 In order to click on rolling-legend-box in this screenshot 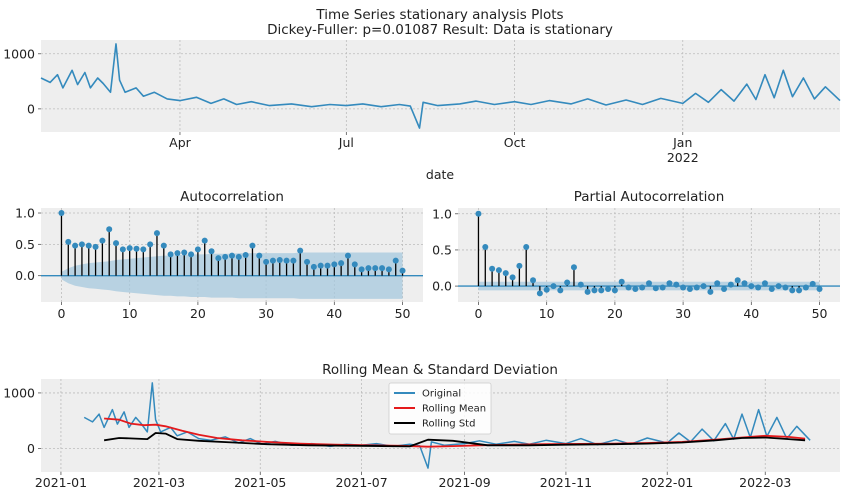, I will do `click(440, 408)`.